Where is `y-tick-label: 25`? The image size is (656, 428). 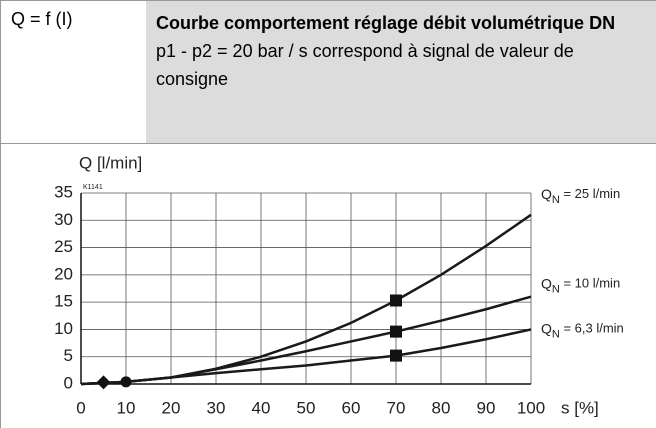 y-tick-label: 25 is located at coordinates (63, 246).